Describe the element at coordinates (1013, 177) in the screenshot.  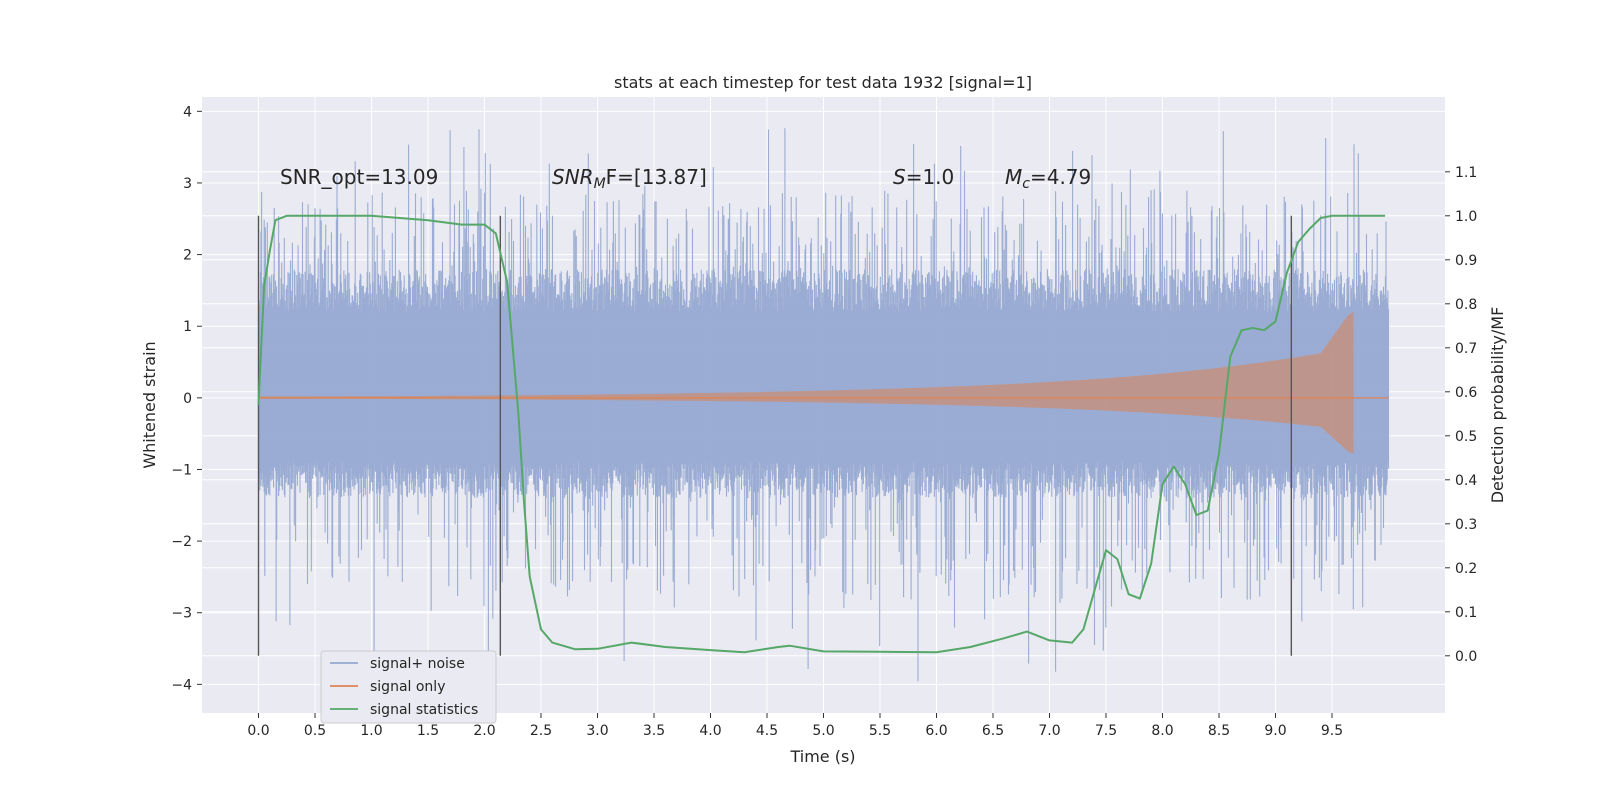
I see `annotation-mc-base: M` at that location.